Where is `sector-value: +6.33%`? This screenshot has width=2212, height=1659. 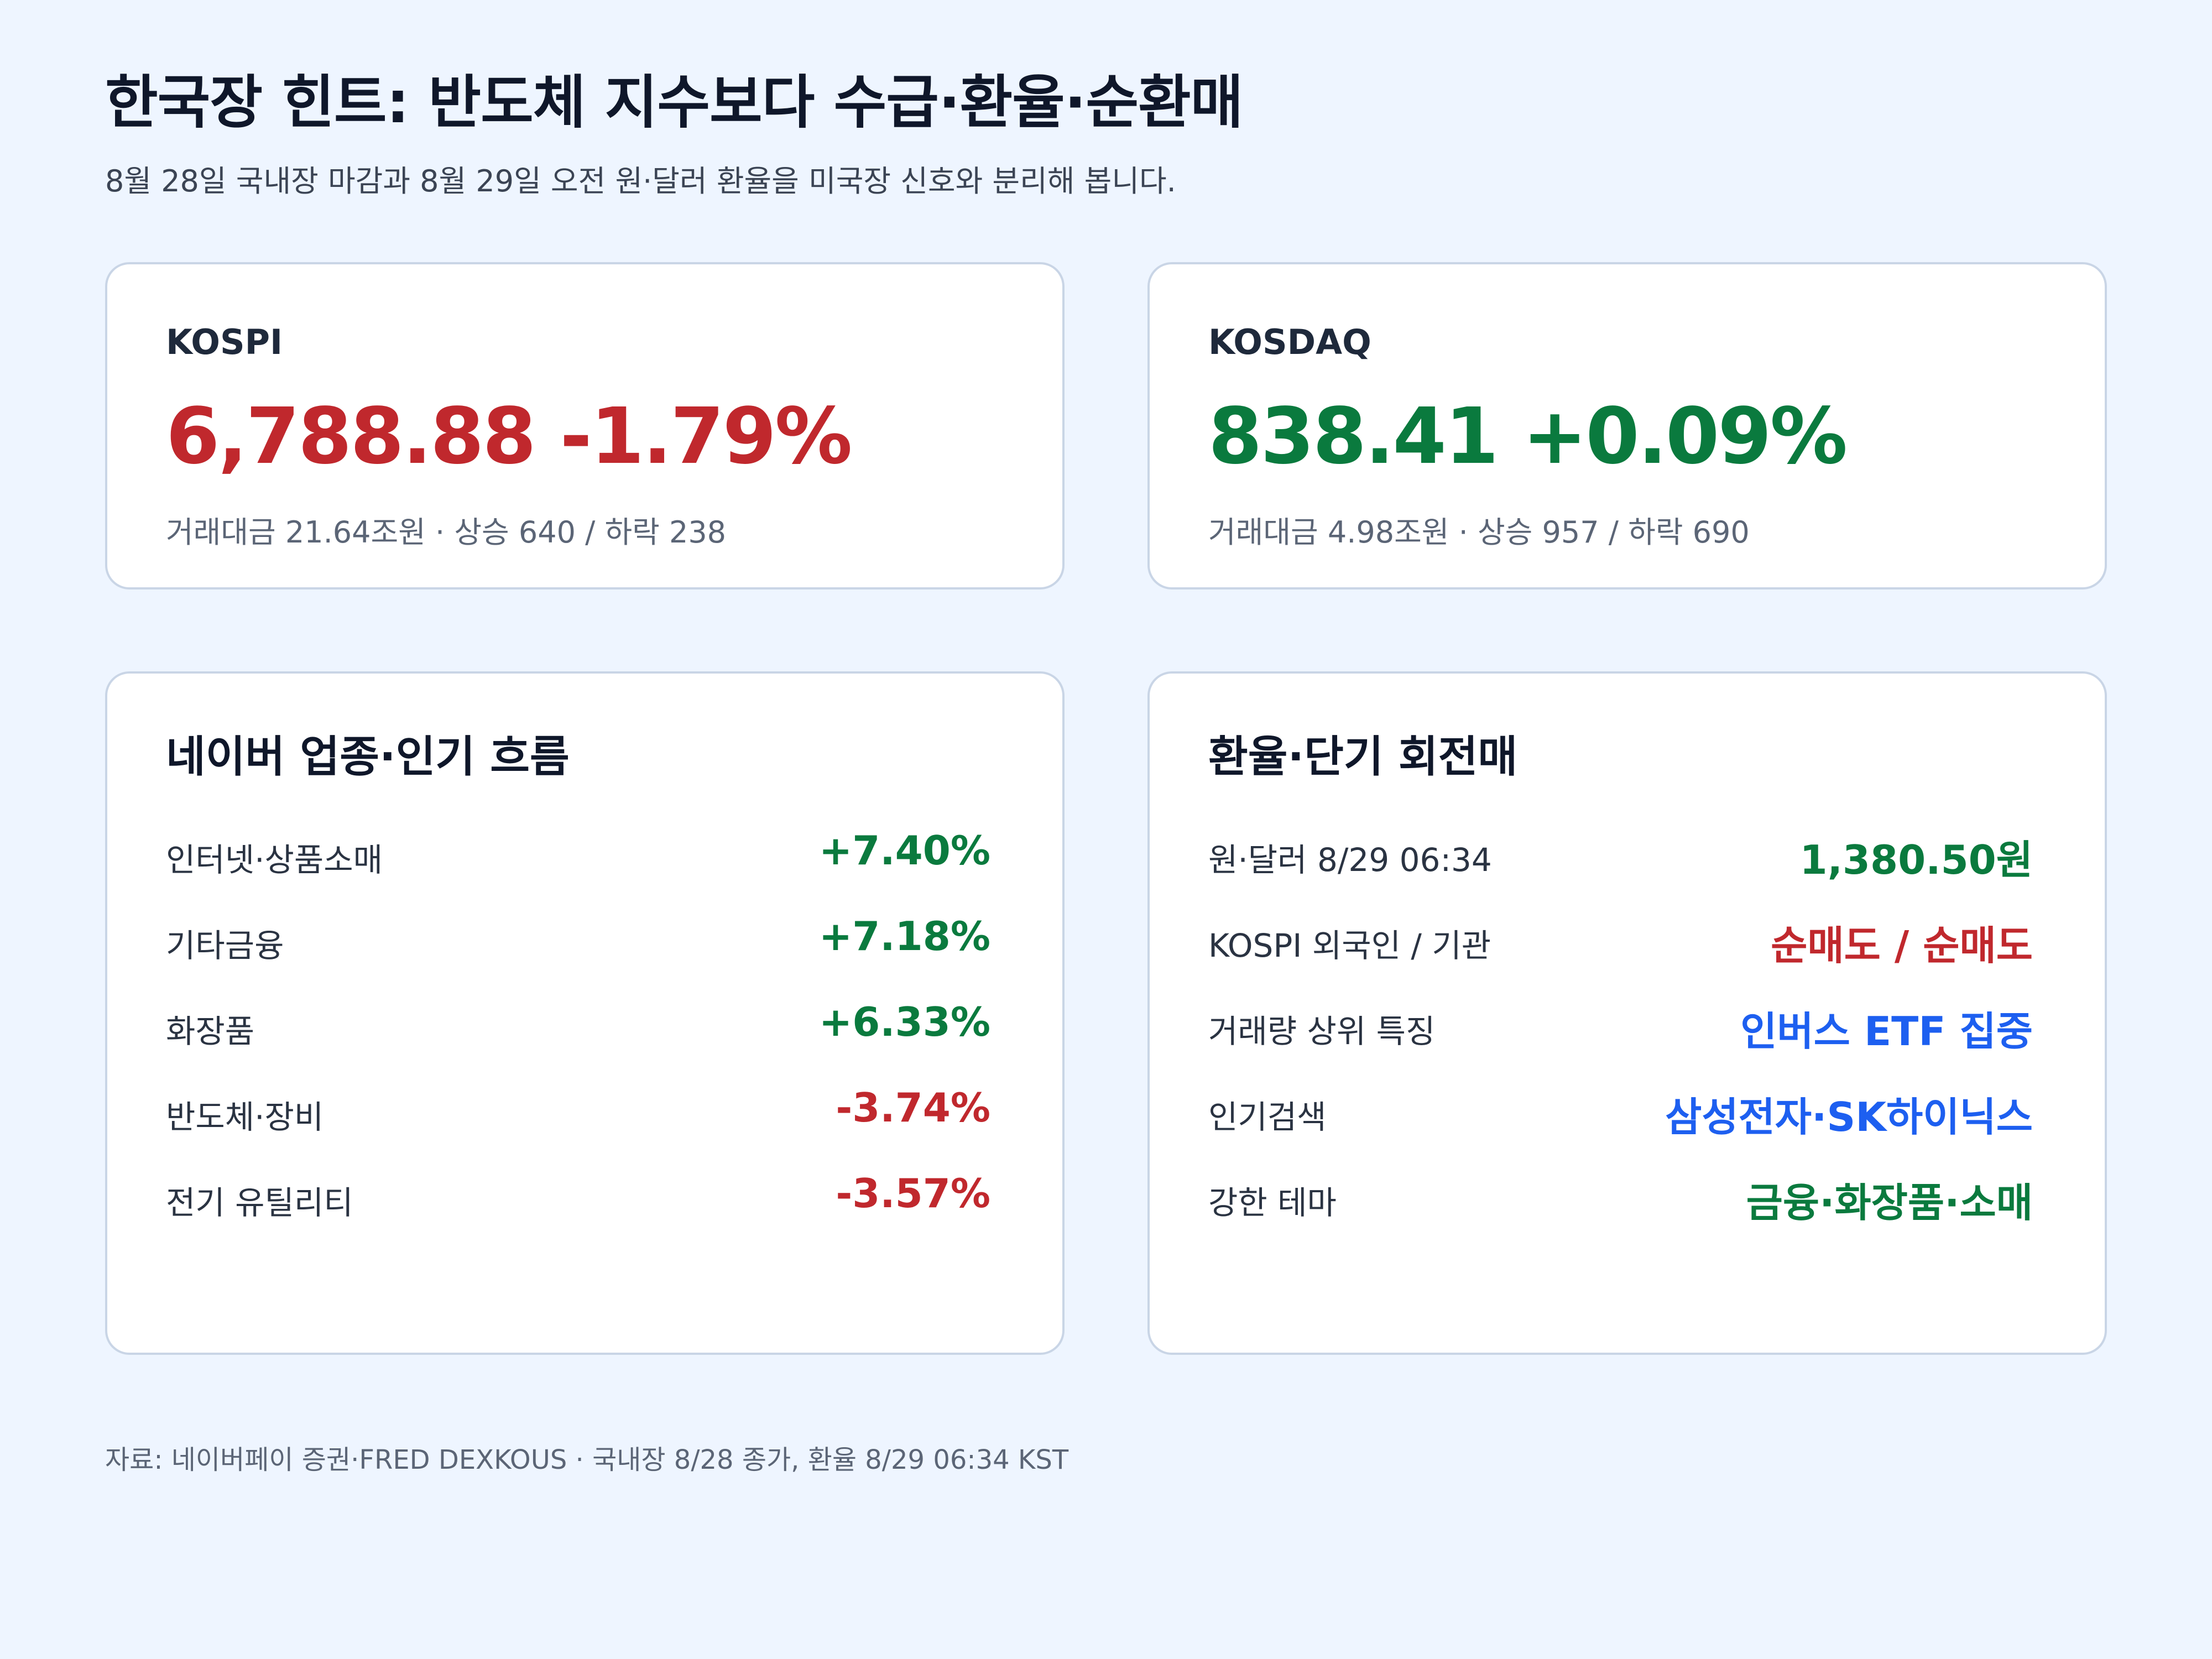 sector-value: +6.33% is located at coordinates (904, 1022).